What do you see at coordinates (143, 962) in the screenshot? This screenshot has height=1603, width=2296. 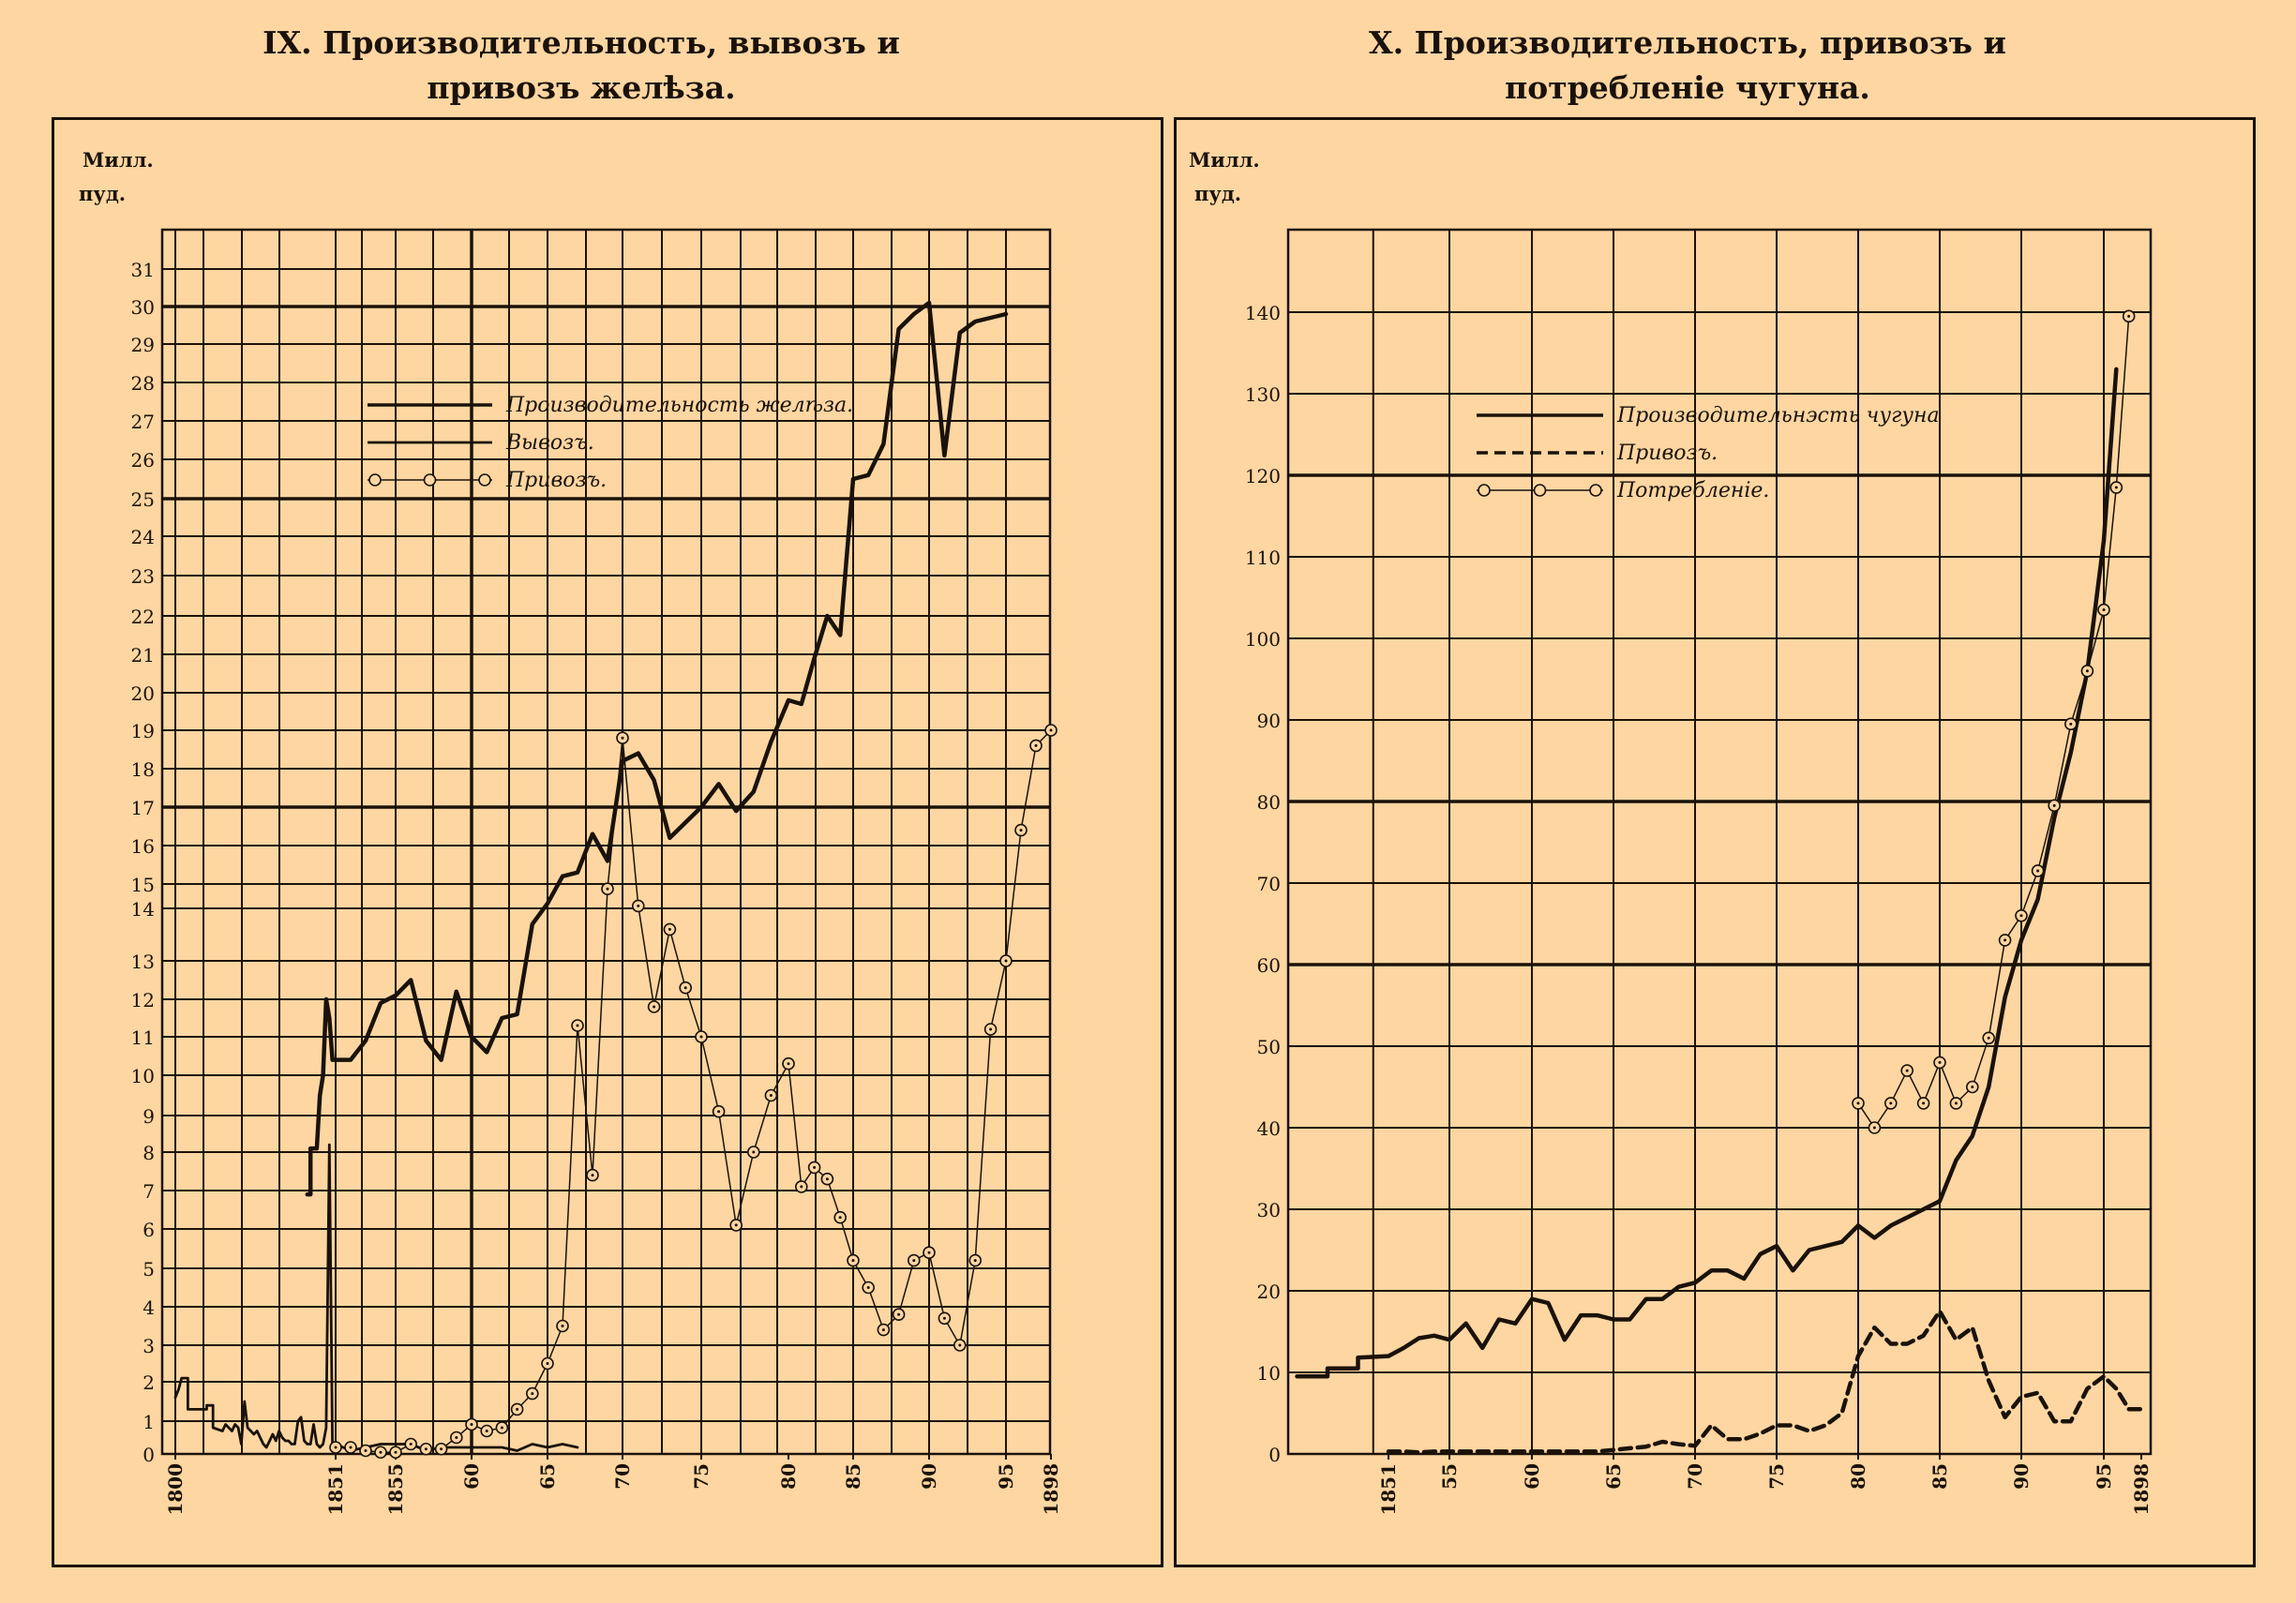 I see `y-tick-label: 13` at bounding box center [143, 962].